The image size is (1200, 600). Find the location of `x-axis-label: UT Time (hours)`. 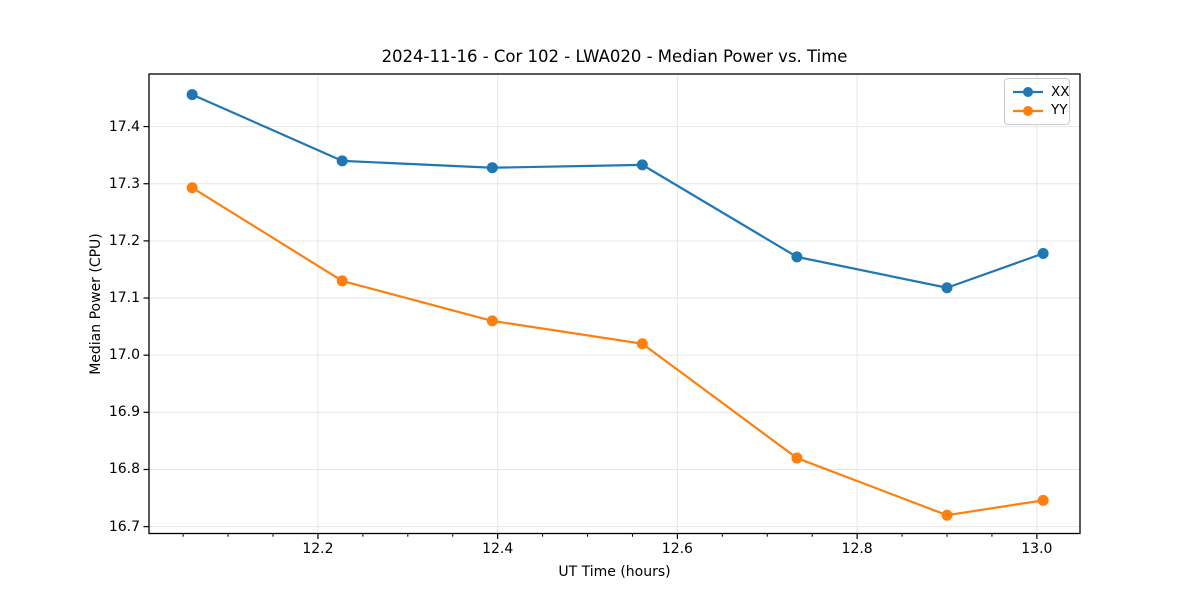

x-axis-label: UT Time (hours) is located at coordinates (614, 572).